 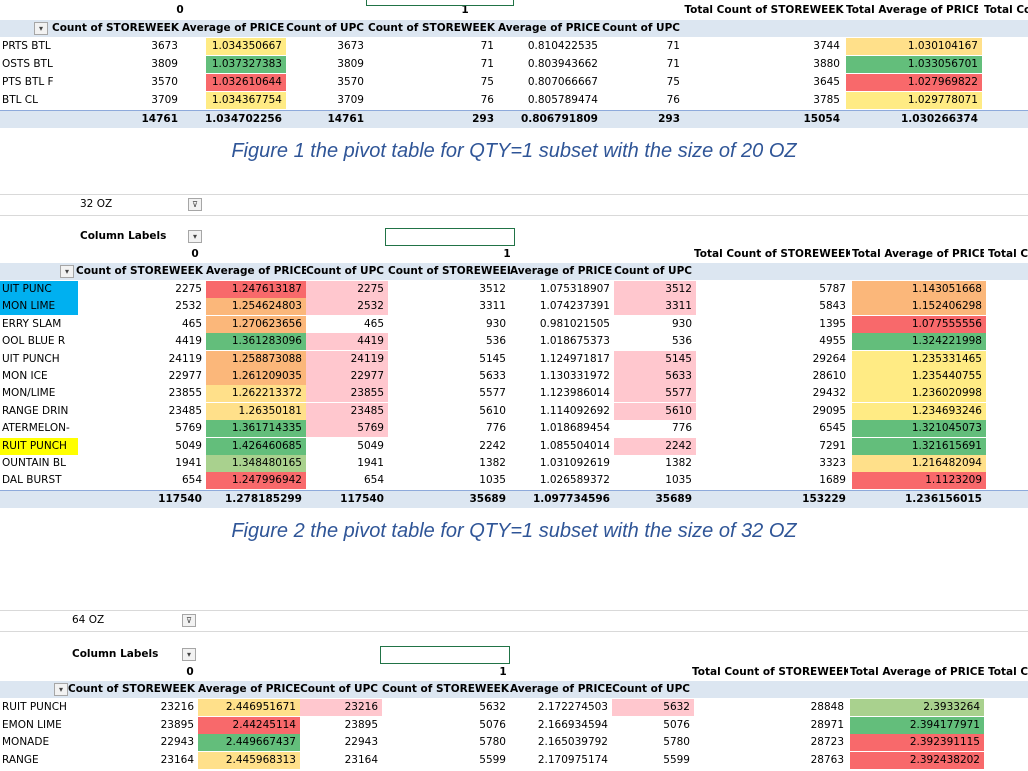 I want to click on cell: 15054, so click(x=821, y=119).